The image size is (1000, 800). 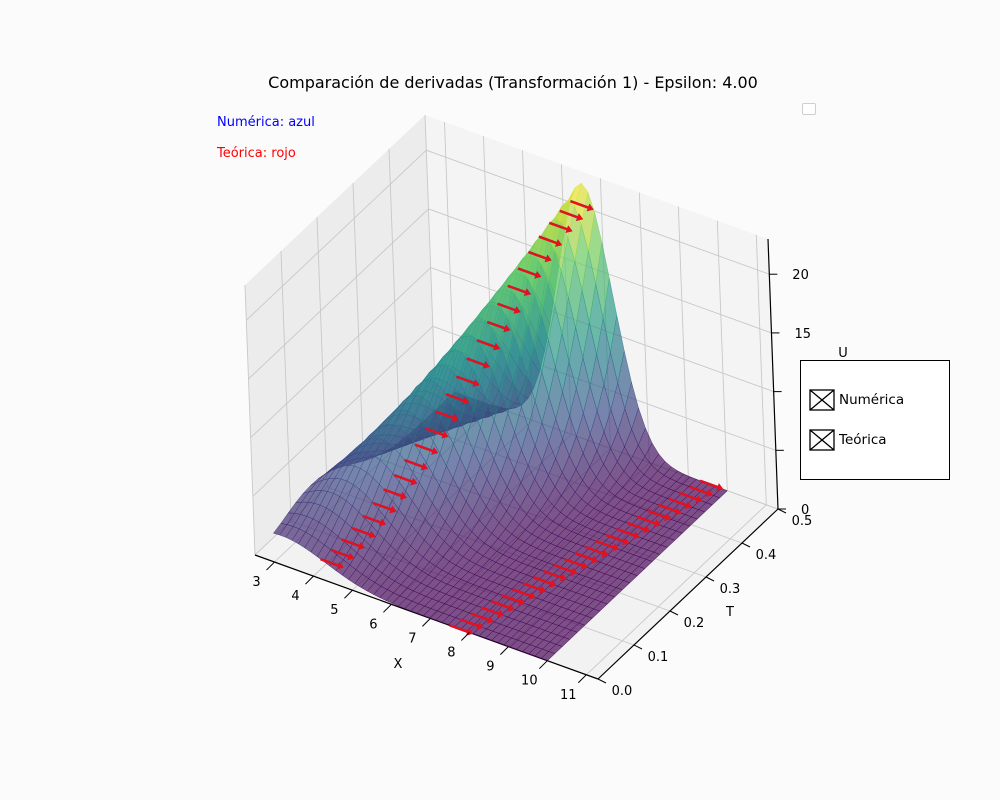 What do you see at coordinates (529, 681) in the screenshot?
I see `x-tick-label: 10` at bounding box center [529, 681].